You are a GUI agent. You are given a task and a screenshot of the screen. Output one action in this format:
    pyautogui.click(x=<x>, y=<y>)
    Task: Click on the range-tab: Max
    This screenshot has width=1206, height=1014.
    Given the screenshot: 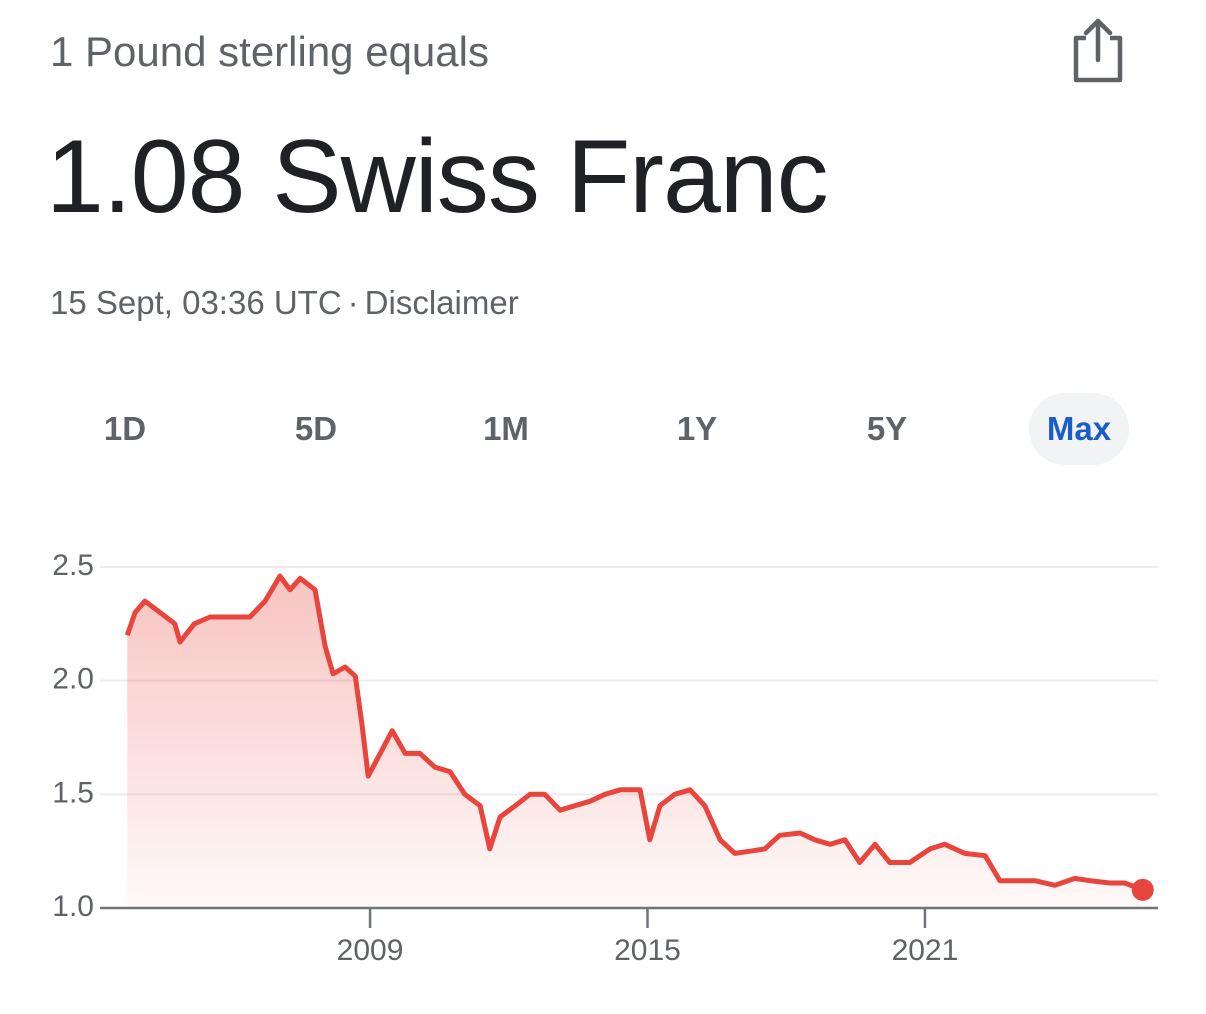 What is the action you would take?
    pyautogui.click(x=1079, y=429)
    